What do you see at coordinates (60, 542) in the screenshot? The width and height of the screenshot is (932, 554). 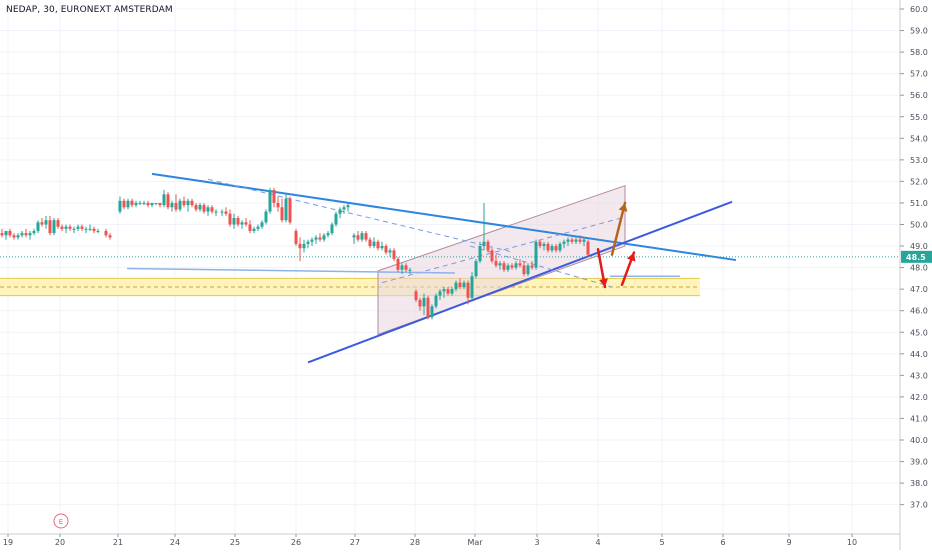 I see `time-tick-label: 20` at bounding box center [60, 542].